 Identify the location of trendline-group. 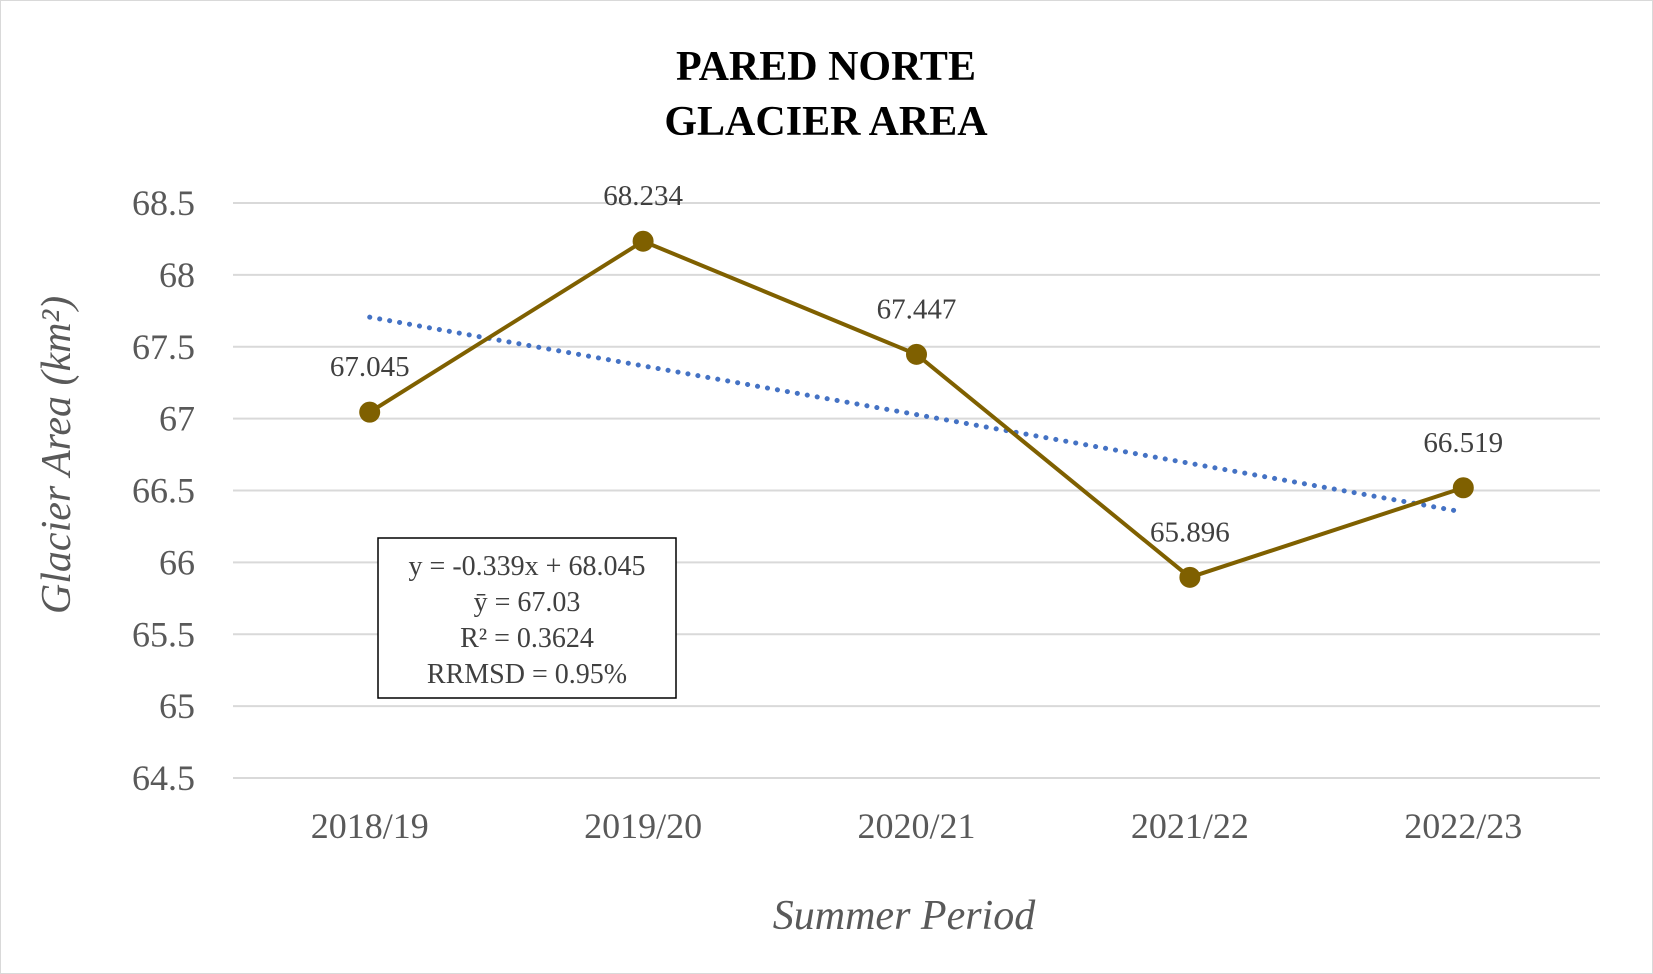
(916, 414).